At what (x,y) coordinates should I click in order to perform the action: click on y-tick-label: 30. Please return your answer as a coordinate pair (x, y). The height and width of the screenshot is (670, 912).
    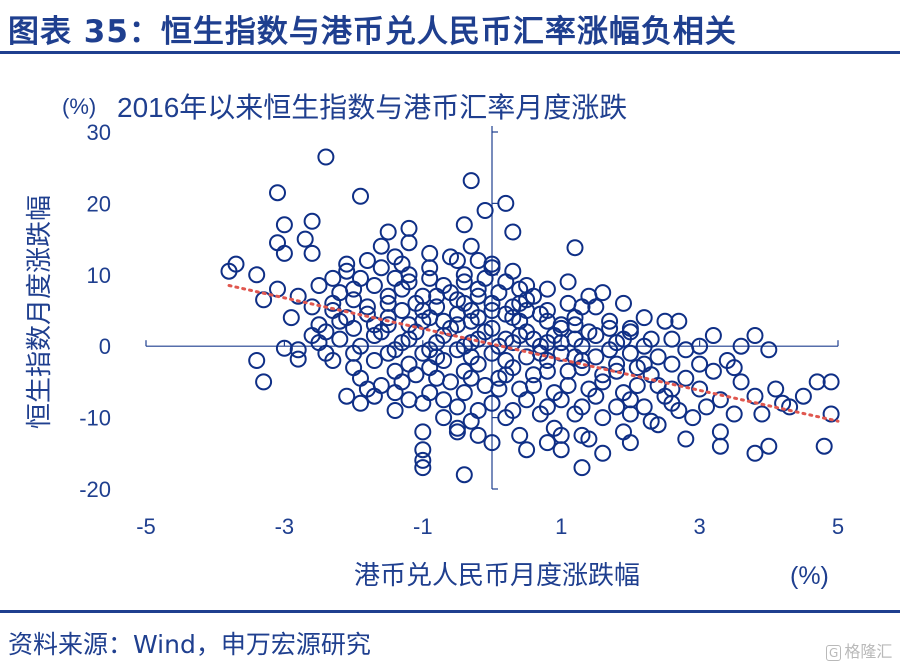
    Looking at the image, I should click on (99, 132).